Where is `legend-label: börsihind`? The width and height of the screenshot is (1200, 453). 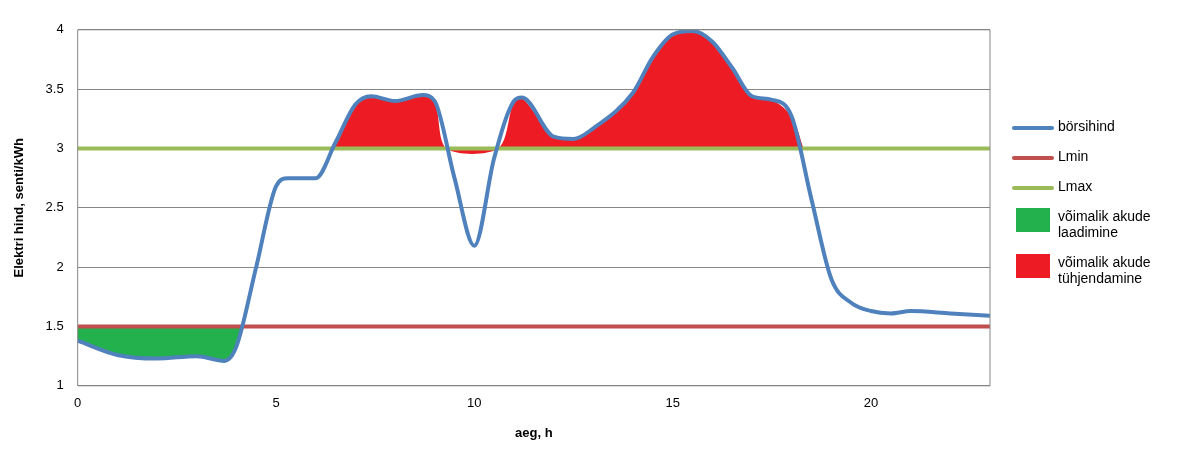 legend-label: börsihind is located at coordinates (1086, 126).